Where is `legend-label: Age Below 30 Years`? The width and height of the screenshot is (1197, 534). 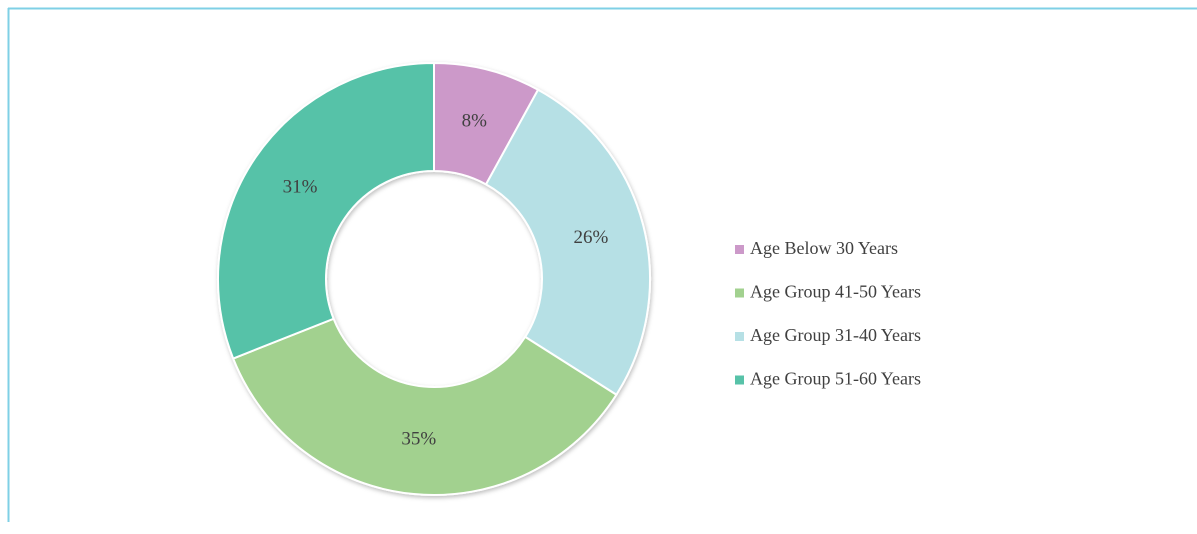
legend-label: Age Below 30 Years is located at coordinates (824, 248).